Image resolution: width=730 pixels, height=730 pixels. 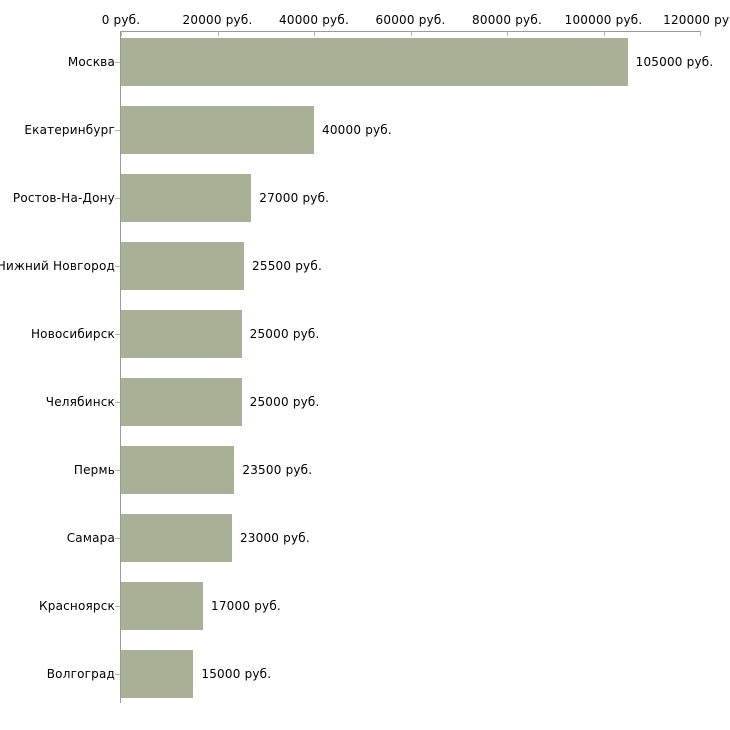 What do you see at coordinates (69, 130) in the screenshot?
I see `category-label: Екатеринбург` at bounding box center [69, 130].